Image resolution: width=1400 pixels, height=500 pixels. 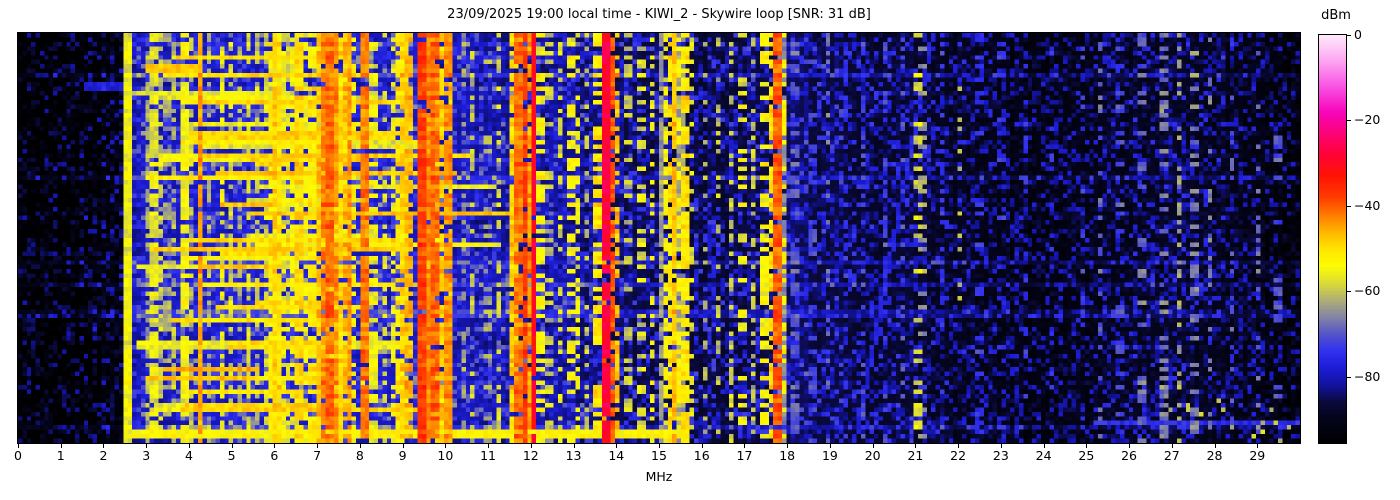 I want to click on x-tick-label: 14, so click(x=616, y=455).